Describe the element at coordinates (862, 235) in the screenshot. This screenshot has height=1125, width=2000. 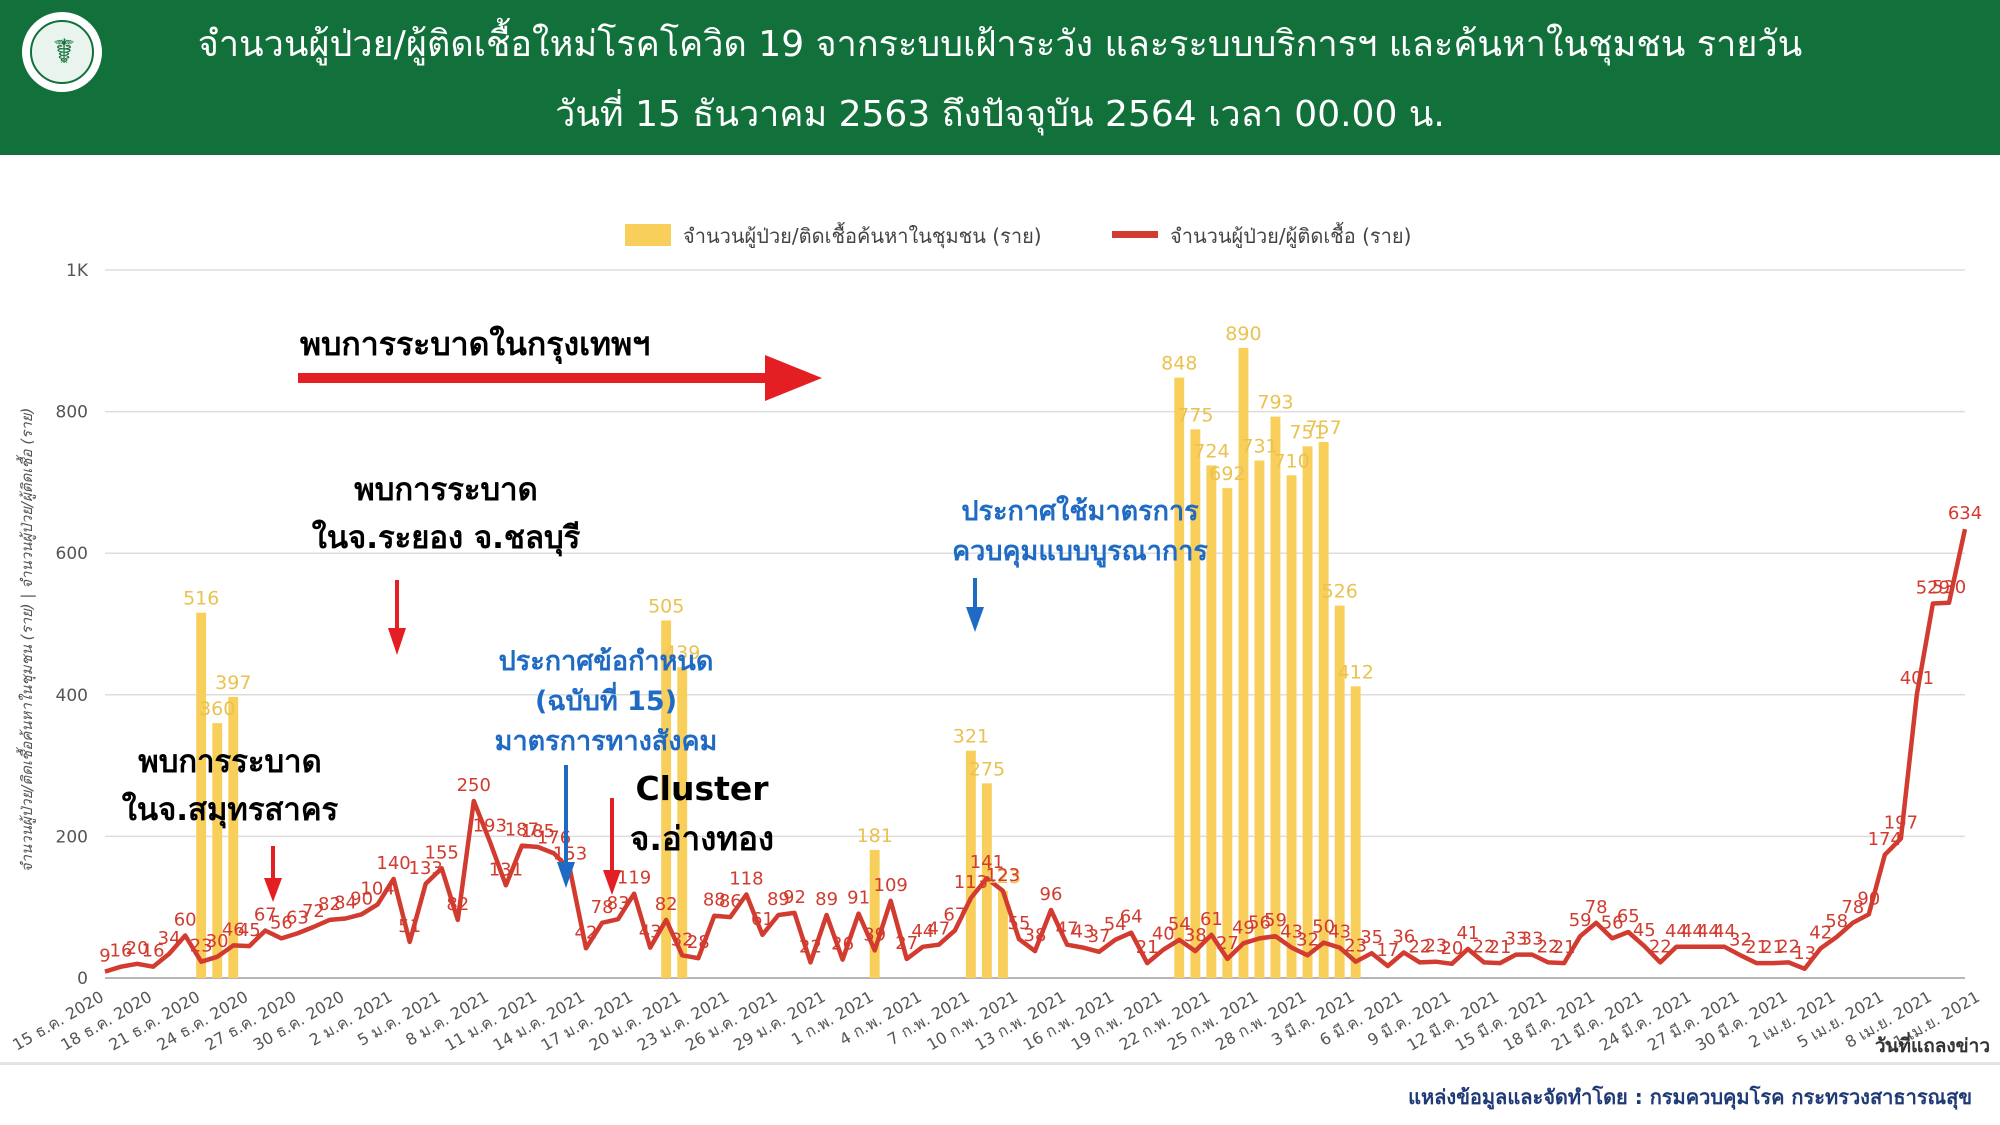
I see `legend-bar-label: จำนวนผู้ป่วย/ติดเชื้อค้นหาในชุมชน (ราย)` at that location.